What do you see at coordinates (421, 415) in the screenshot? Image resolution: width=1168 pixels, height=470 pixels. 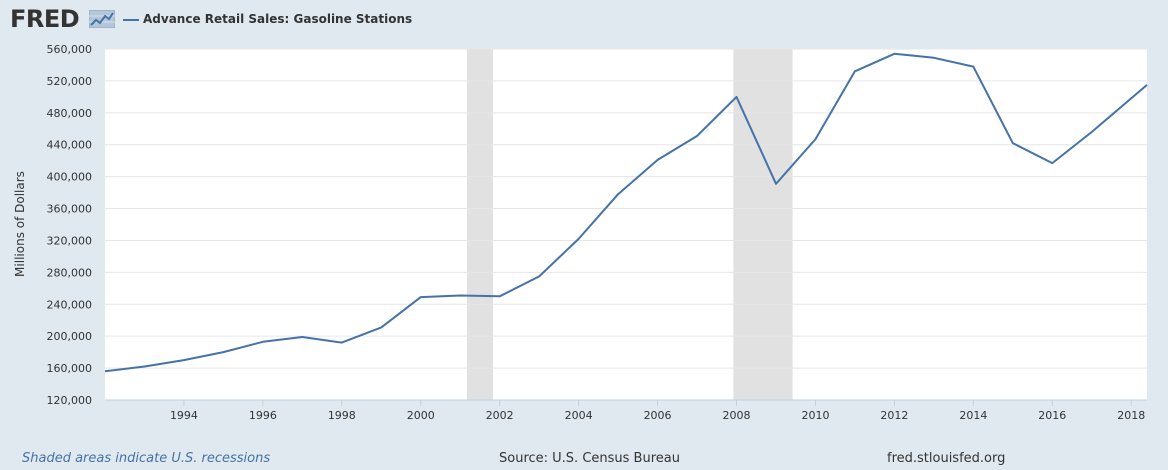 I see `x-tick-label: 2000` at bounding box center [421, 415].